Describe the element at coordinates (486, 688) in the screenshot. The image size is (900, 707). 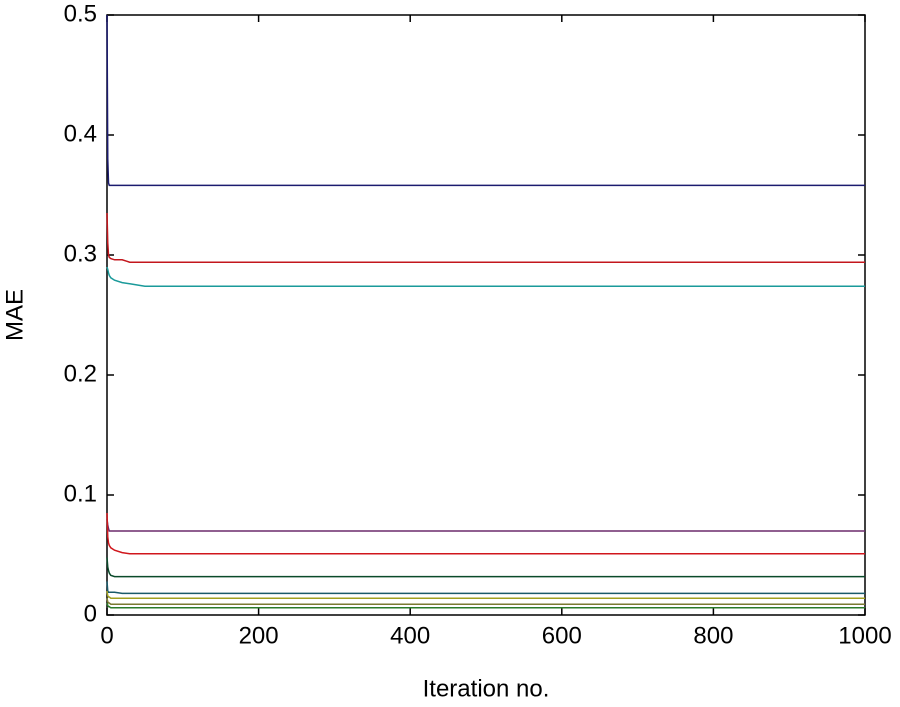
I see `x-axis-label: Iteration no.` at that location.